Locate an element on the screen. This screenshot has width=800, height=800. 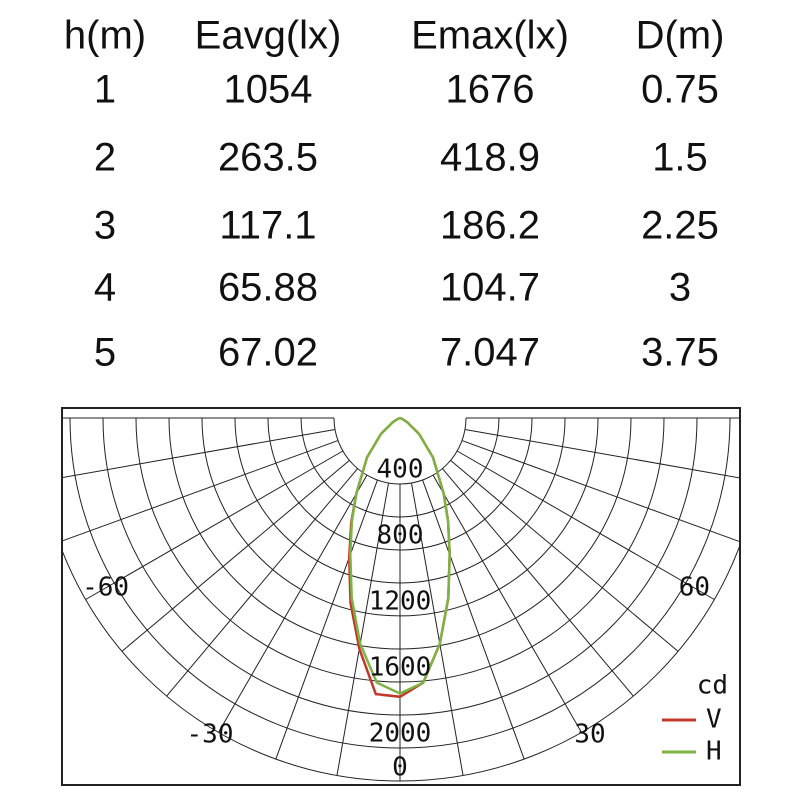
grid-ring is located at coordinates (400, 451).